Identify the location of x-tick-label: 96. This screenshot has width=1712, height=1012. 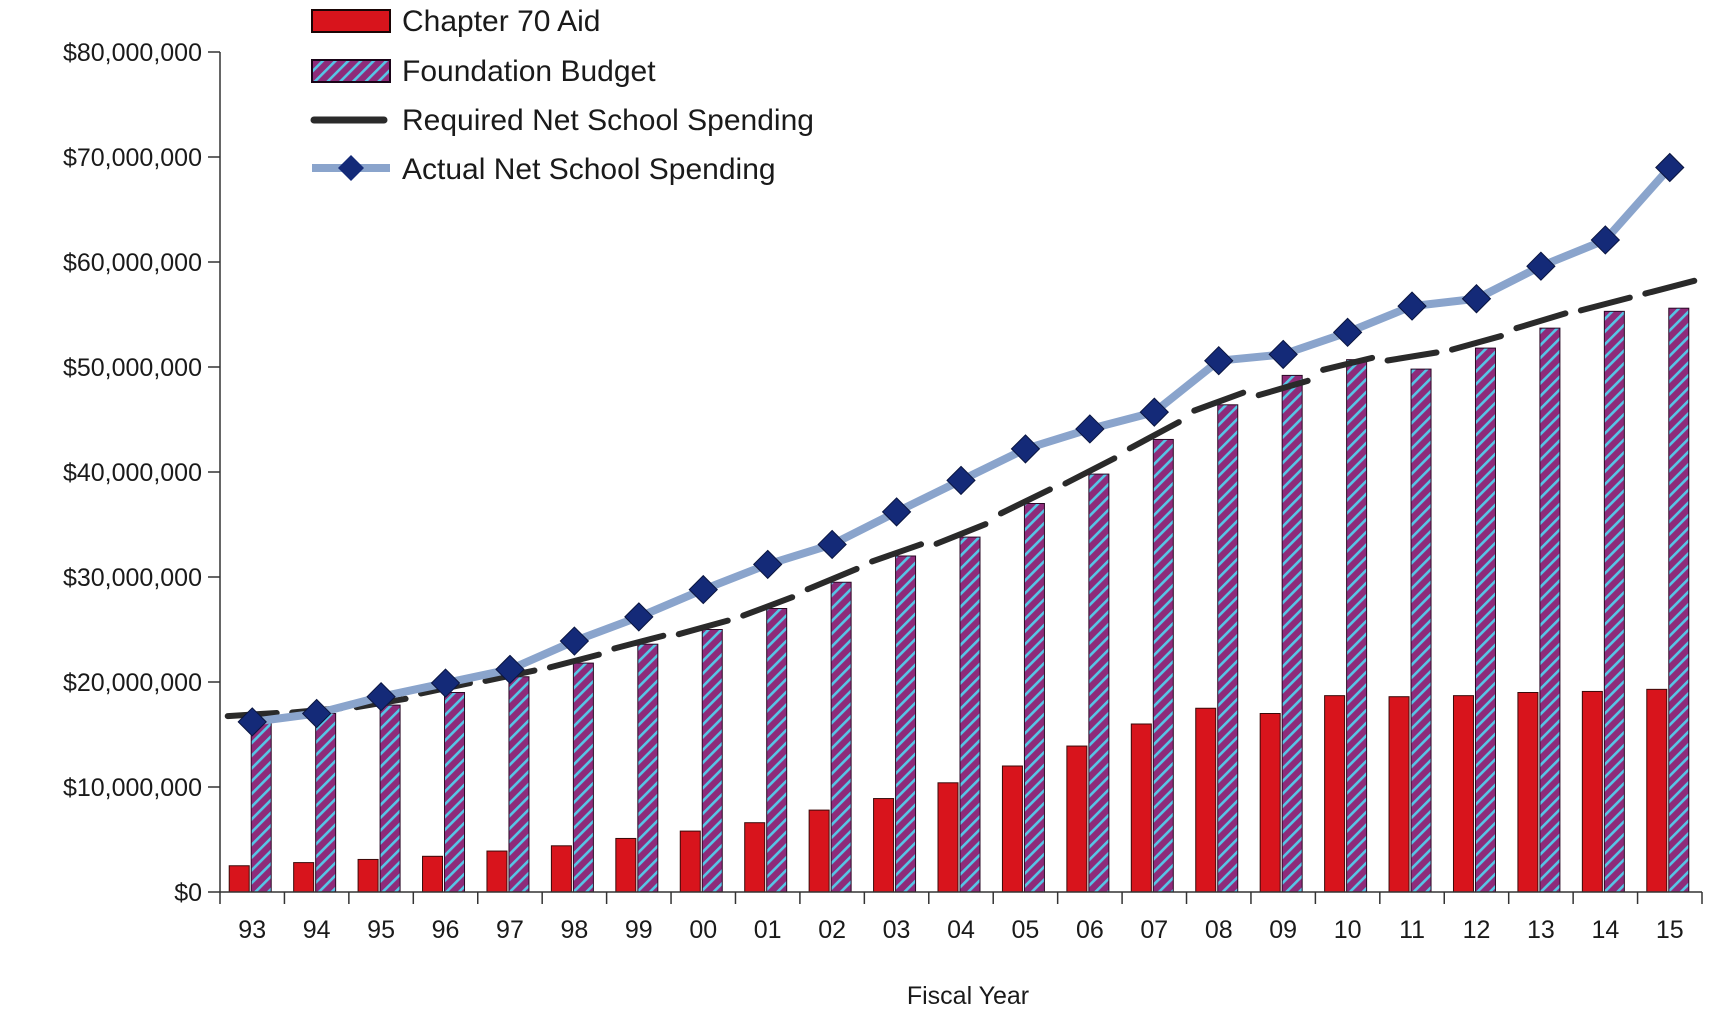
(446, 930).